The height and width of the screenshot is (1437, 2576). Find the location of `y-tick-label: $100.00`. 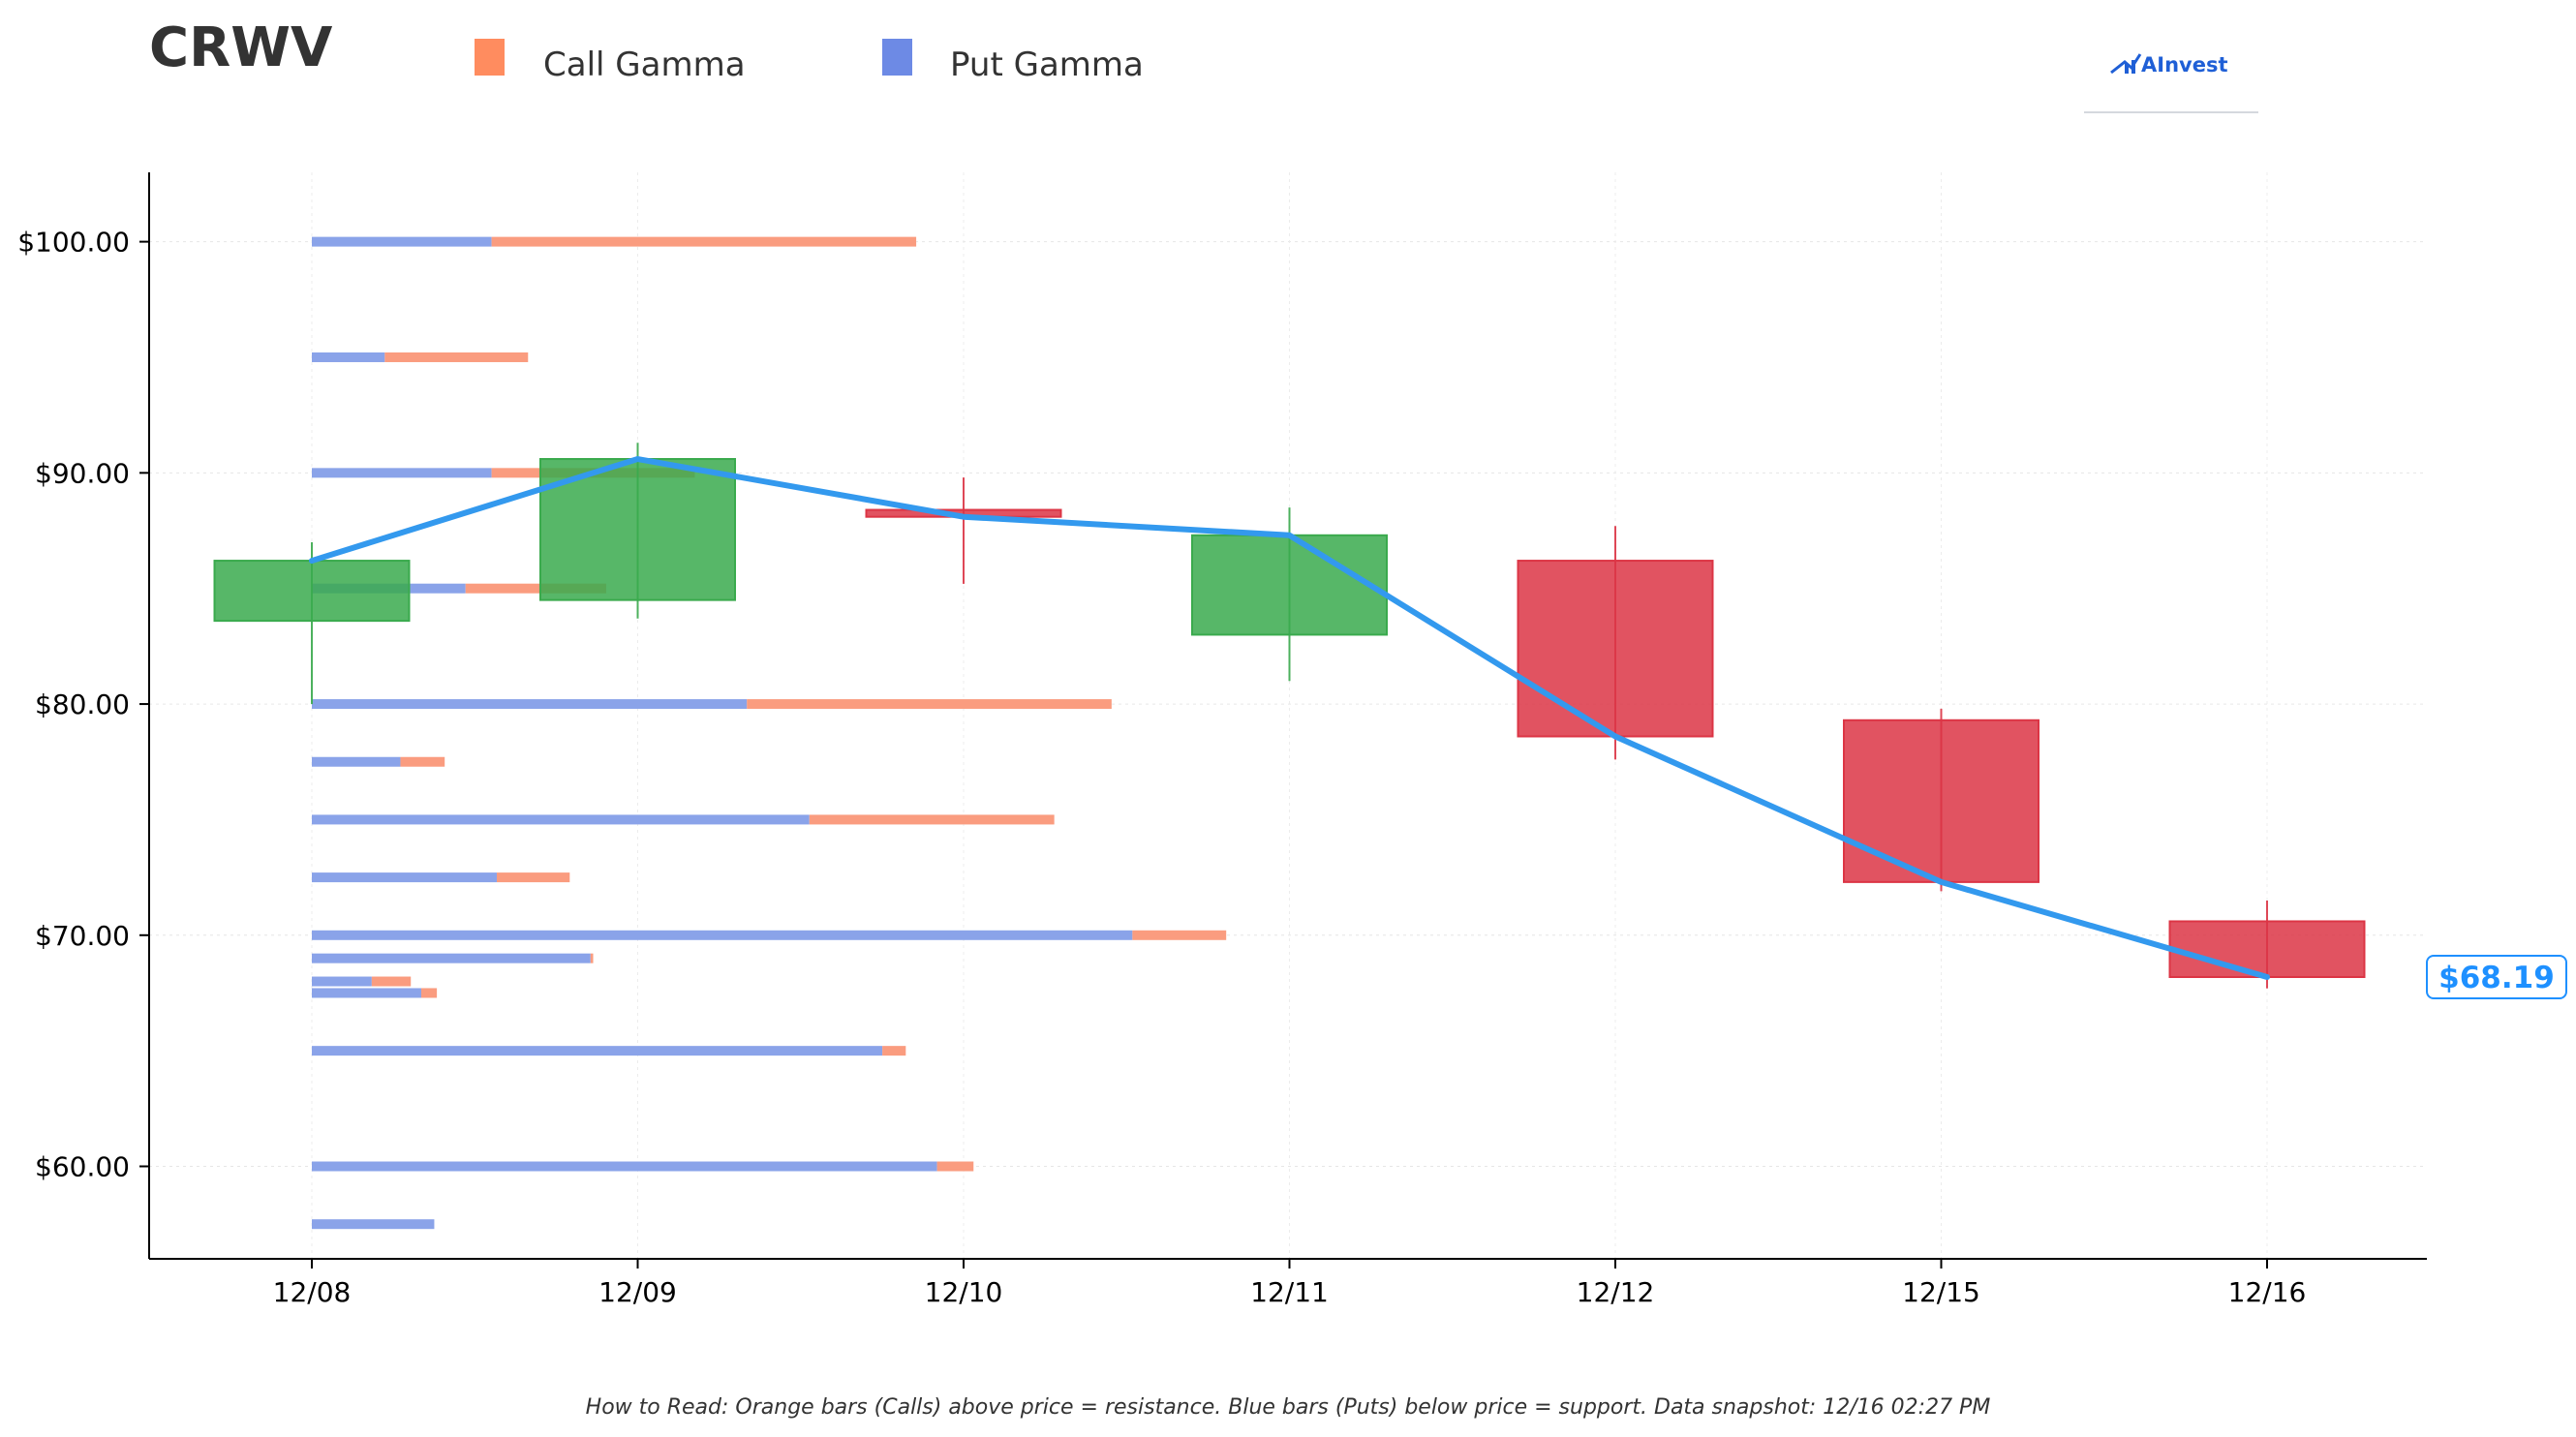

y-tick-label: $100.00 is located at coordinates (73, 243).